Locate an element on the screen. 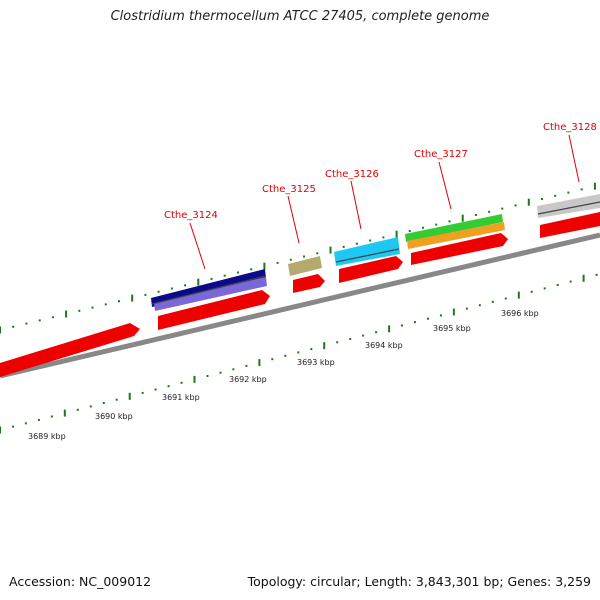 The image size is (600, 600). cog-bar-orange is located at coordinates (456, 235).